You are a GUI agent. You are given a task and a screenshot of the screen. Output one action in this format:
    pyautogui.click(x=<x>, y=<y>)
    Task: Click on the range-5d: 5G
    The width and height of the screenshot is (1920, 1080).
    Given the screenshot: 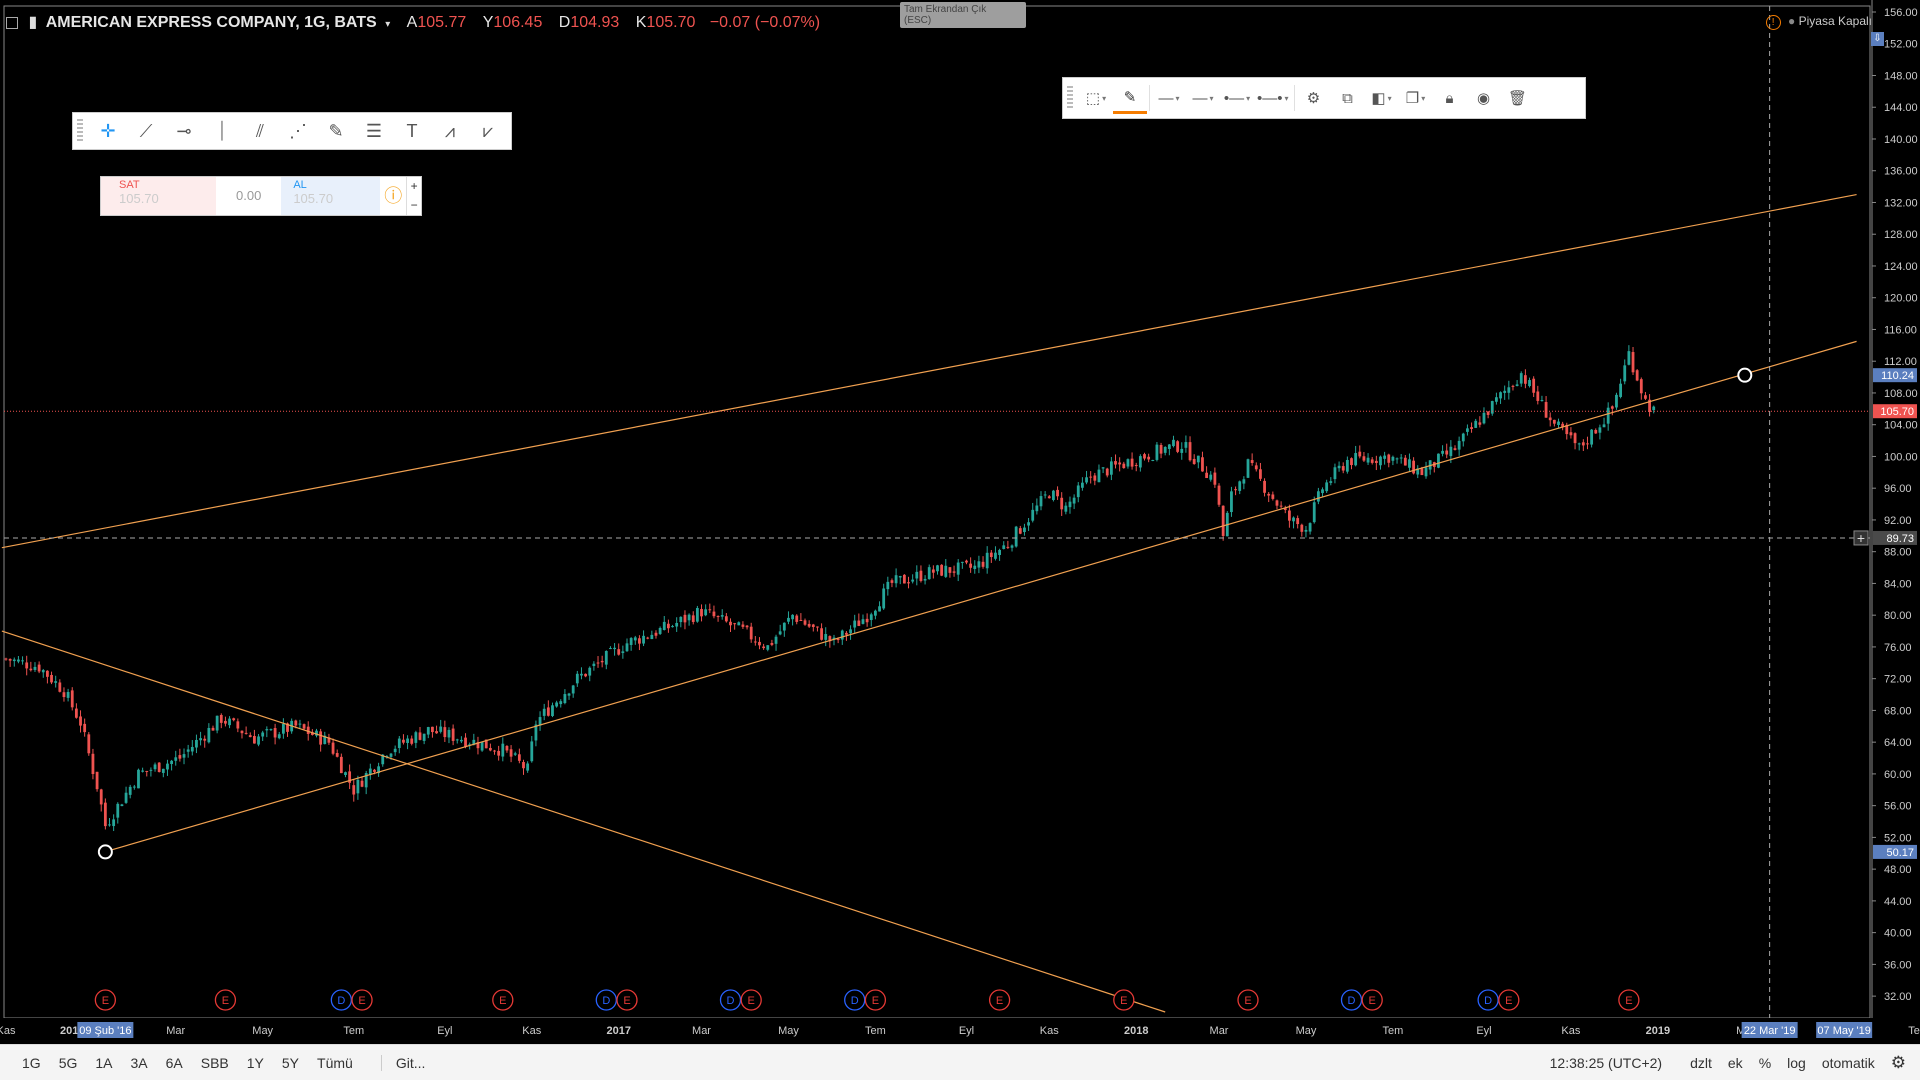 What is the action you would take?
    pyautogui.click(x=68, y=1062)
    